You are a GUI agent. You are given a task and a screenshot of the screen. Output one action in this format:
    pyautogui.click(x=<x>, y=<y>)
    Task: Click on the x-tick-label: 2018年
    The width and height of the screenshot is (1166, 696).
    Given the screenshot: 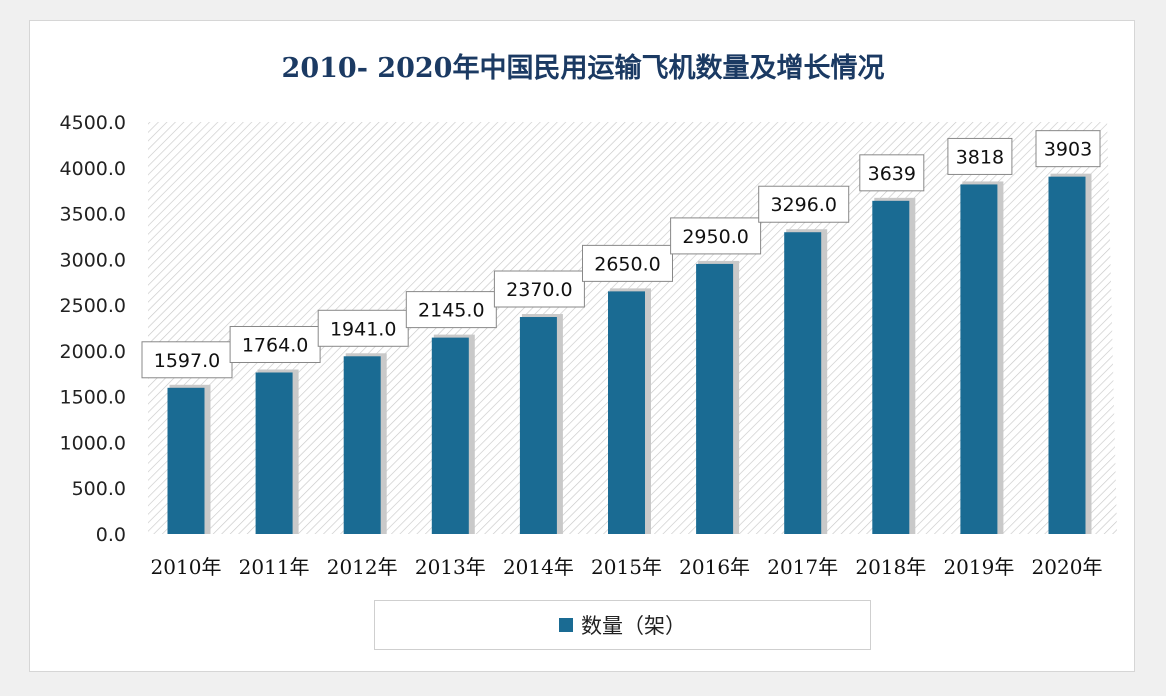 What is the action you would take?
    pyautogui.click(x=890, y=567)
    